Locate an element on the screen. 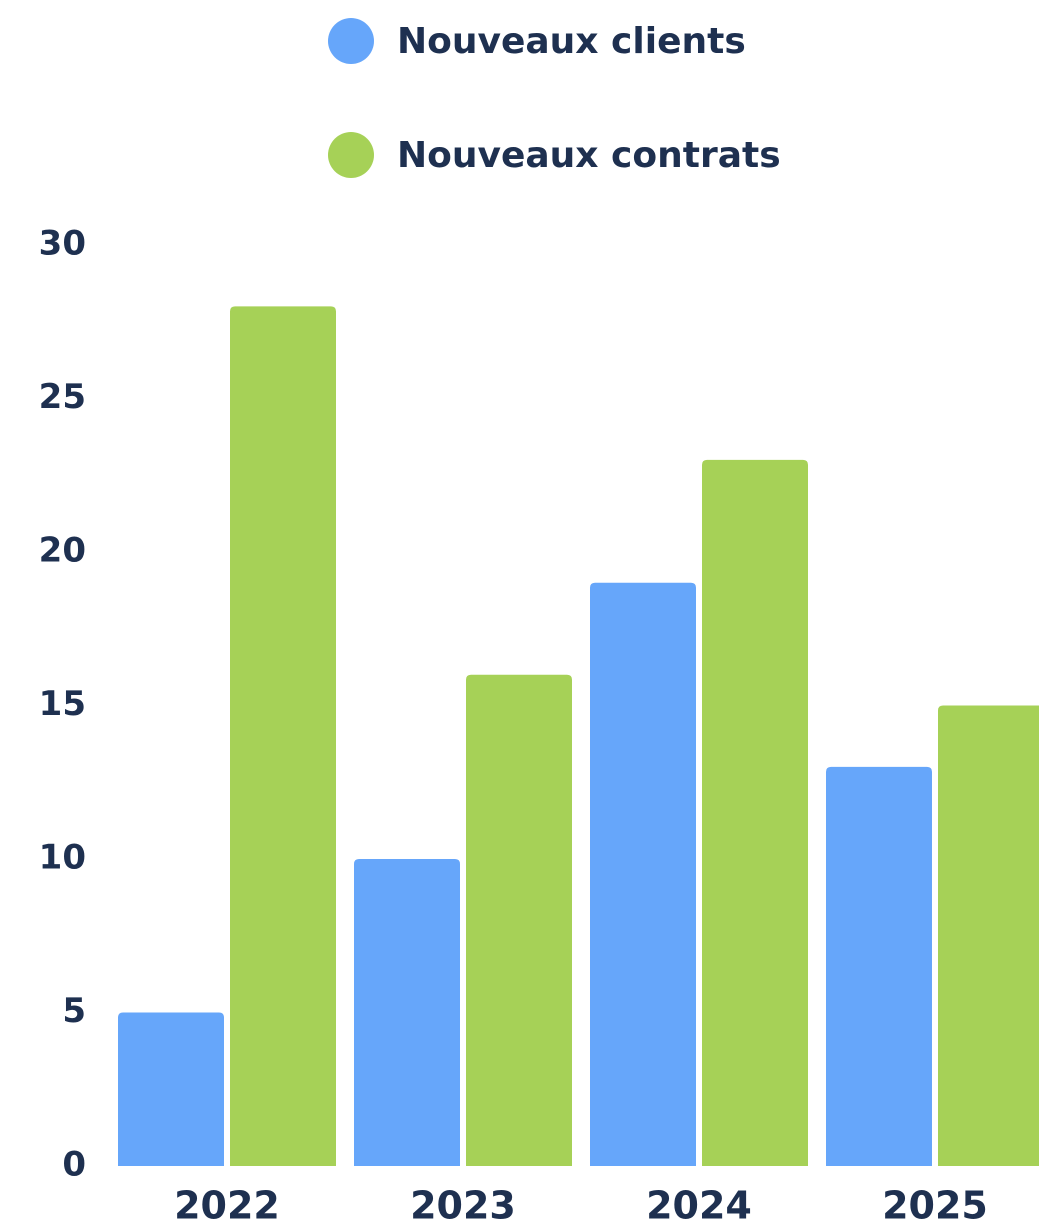  legend-label: Nouveaux contrats is located at coordinates (589, 155).